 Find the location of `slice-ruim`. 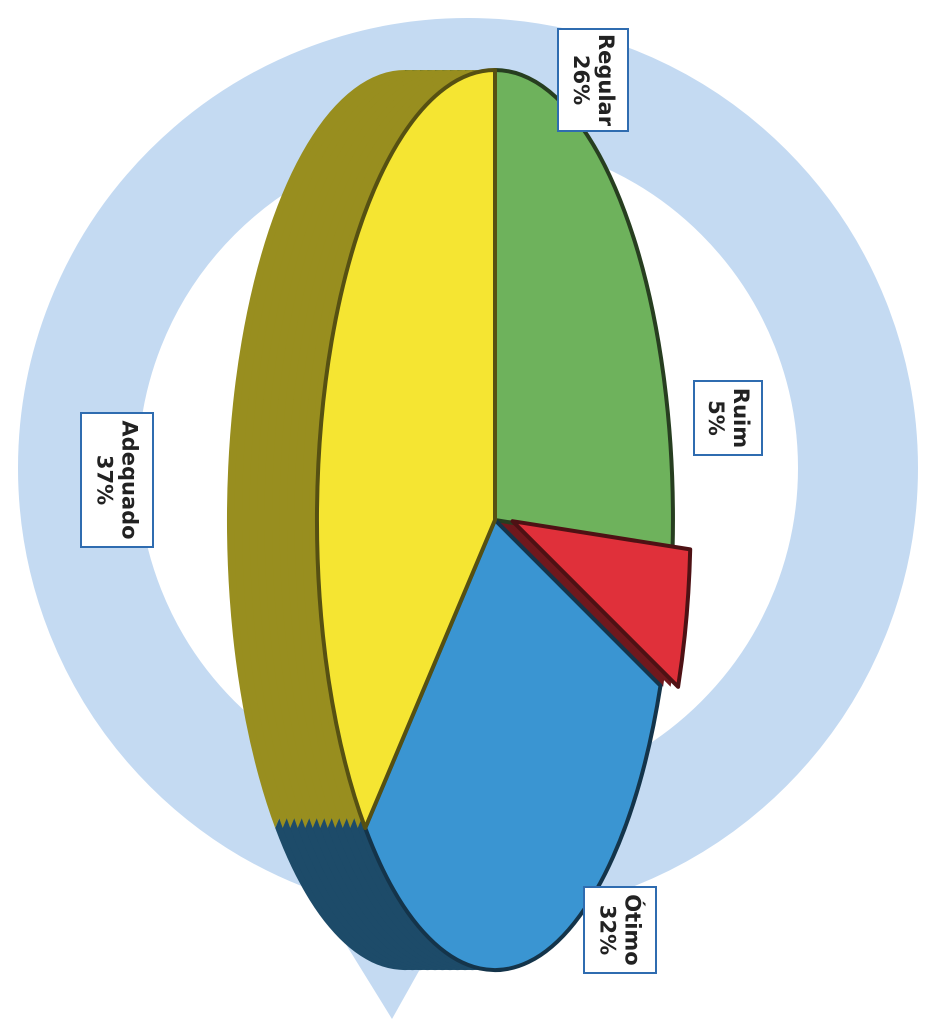

slice-ruim is located at coordinates (601, 604).